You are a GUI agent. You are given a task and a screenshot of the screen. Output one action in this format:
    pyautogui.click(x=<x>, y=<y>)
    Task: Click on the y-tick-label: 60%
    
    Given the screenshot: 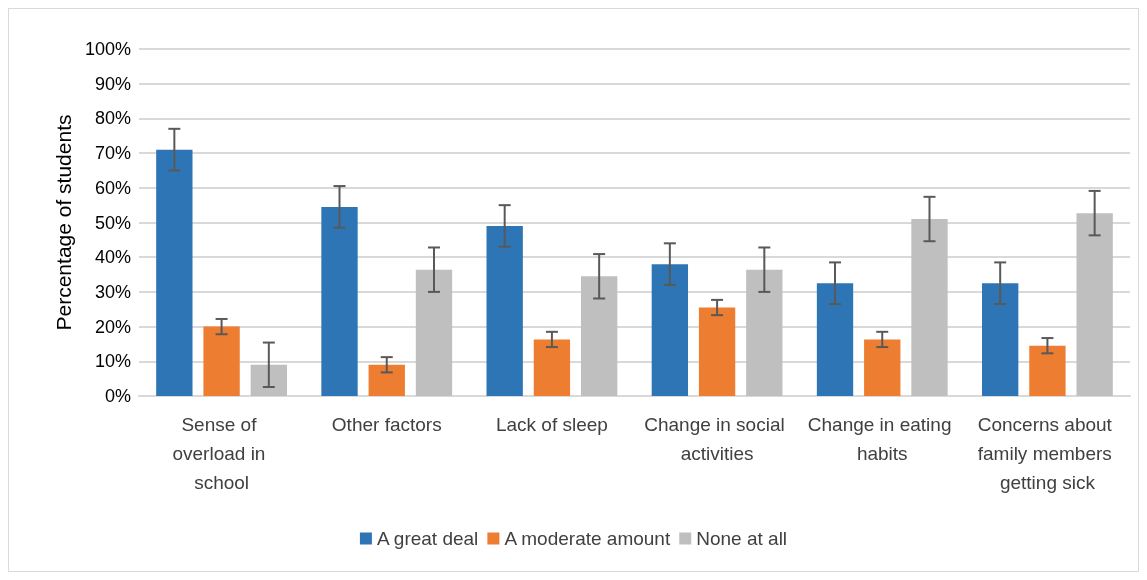 What is the action you would take?
    pyautogui.click(x=112, y=187)
    